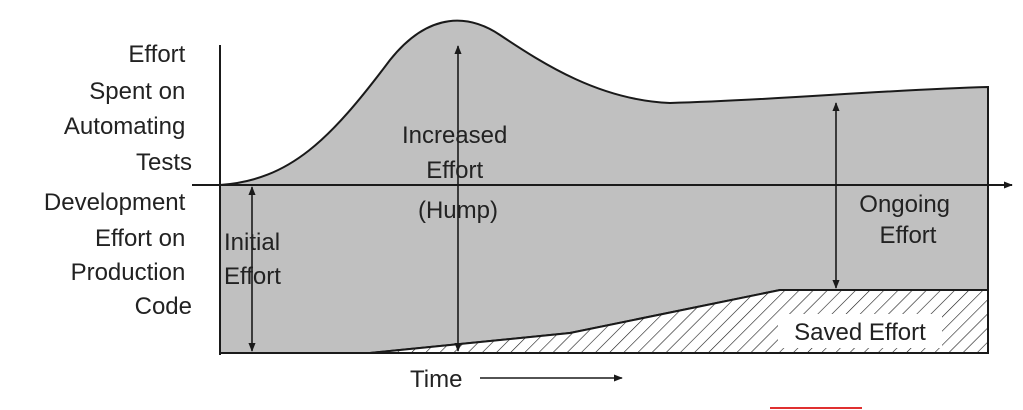 This screenshot has height=410, width=1023. I want to click on ongoing-effort-label: Ongoing Effort, so click(907, 220).